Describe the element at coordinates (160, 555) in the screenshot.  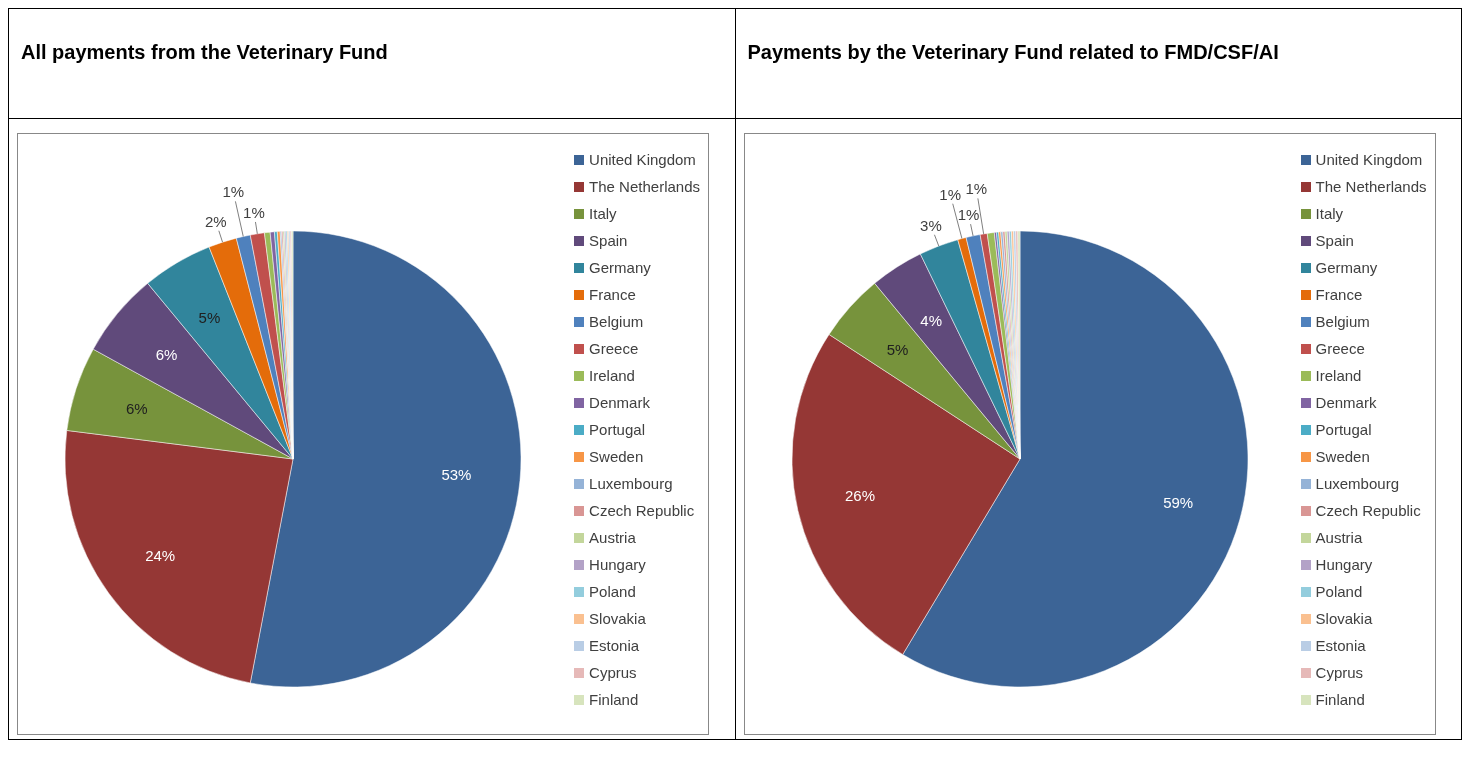
I see `data-label: 24%` at that location.